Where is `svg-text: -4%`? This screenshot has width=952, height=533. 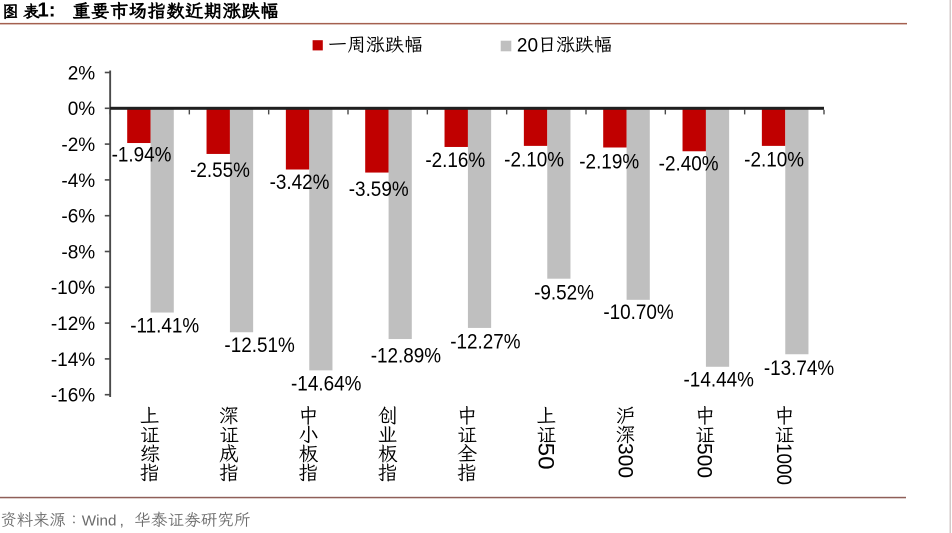 svg-text: -4% is located at coordinates (78, 181).